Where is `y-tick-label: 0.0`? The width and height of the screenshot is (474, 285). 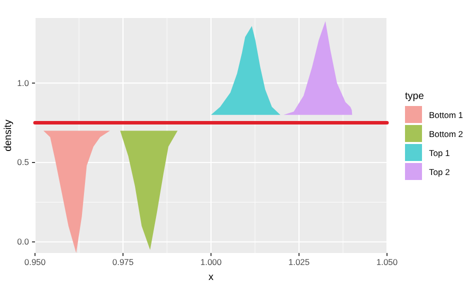 y-tick-label: 0.0 is located at coordinates (23, 241).